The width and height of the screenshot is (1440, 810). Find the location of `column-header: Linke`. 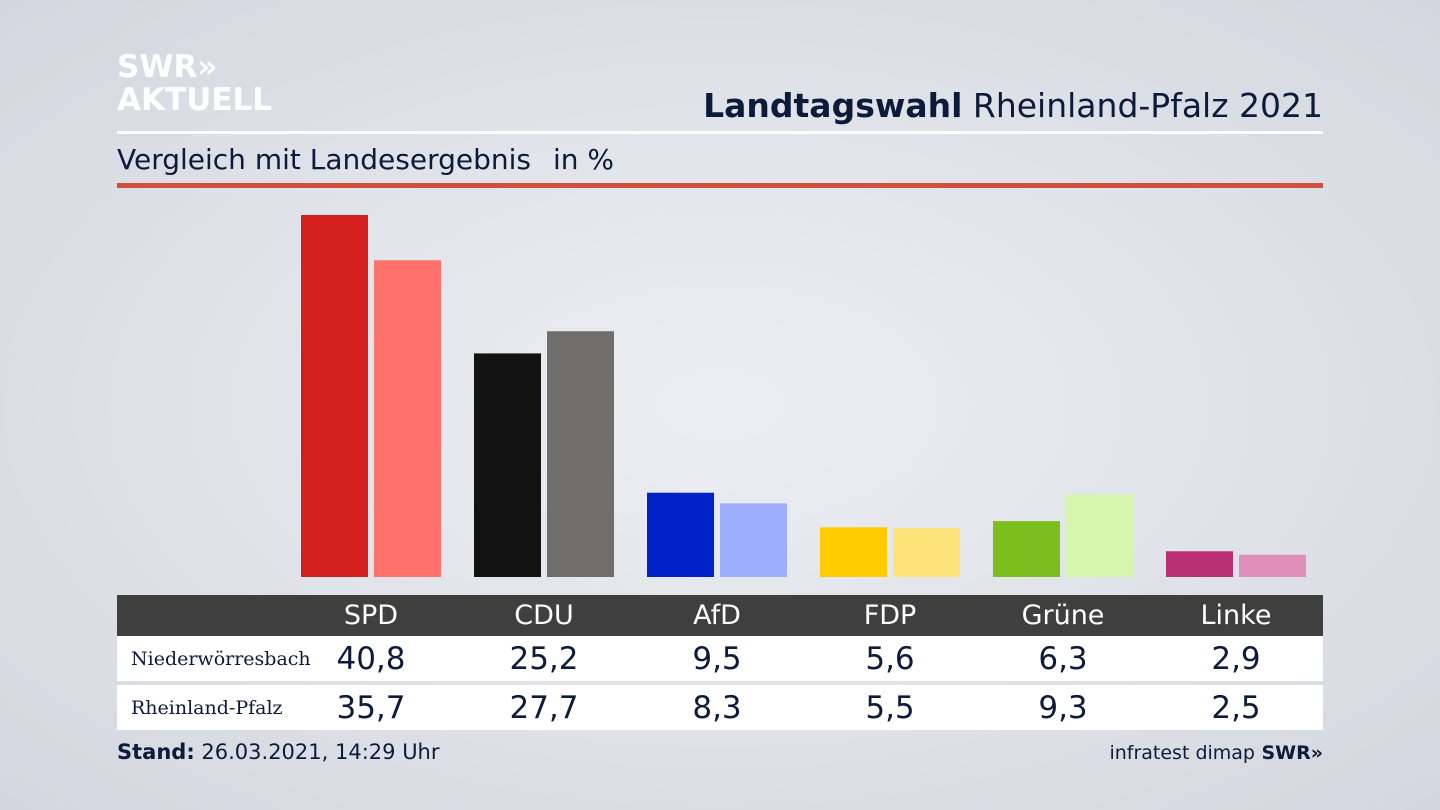

column-header: Linke is located at coordinates (1236, 615).